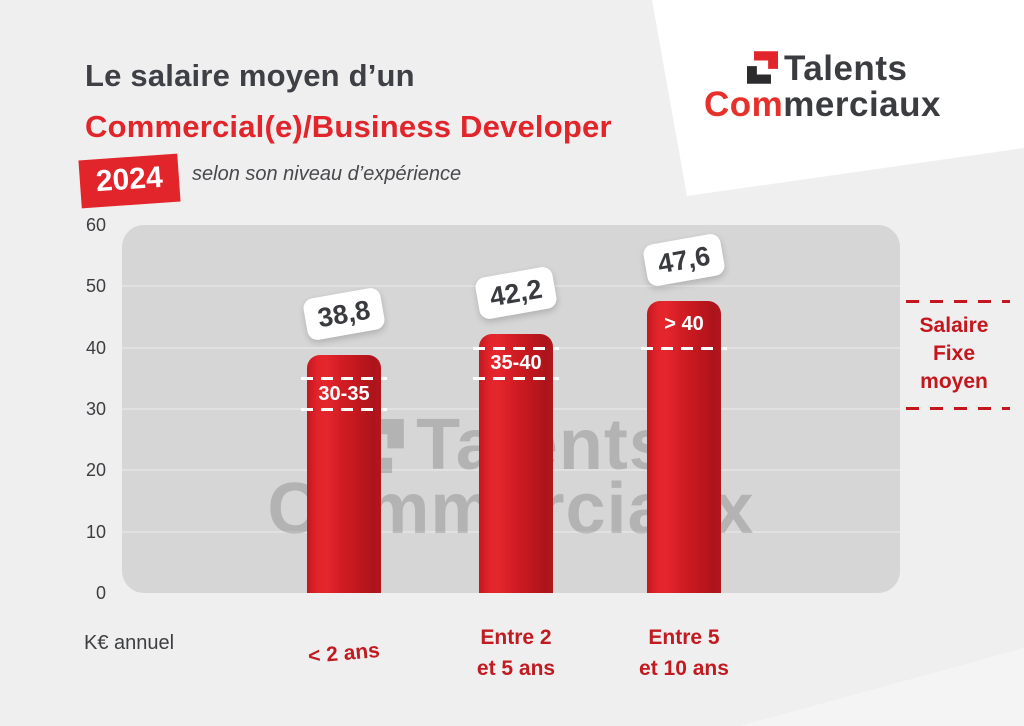  Describe the element at coordinates (95, 531) in the screenshot. I see `y-tick-10: 10` at that location.